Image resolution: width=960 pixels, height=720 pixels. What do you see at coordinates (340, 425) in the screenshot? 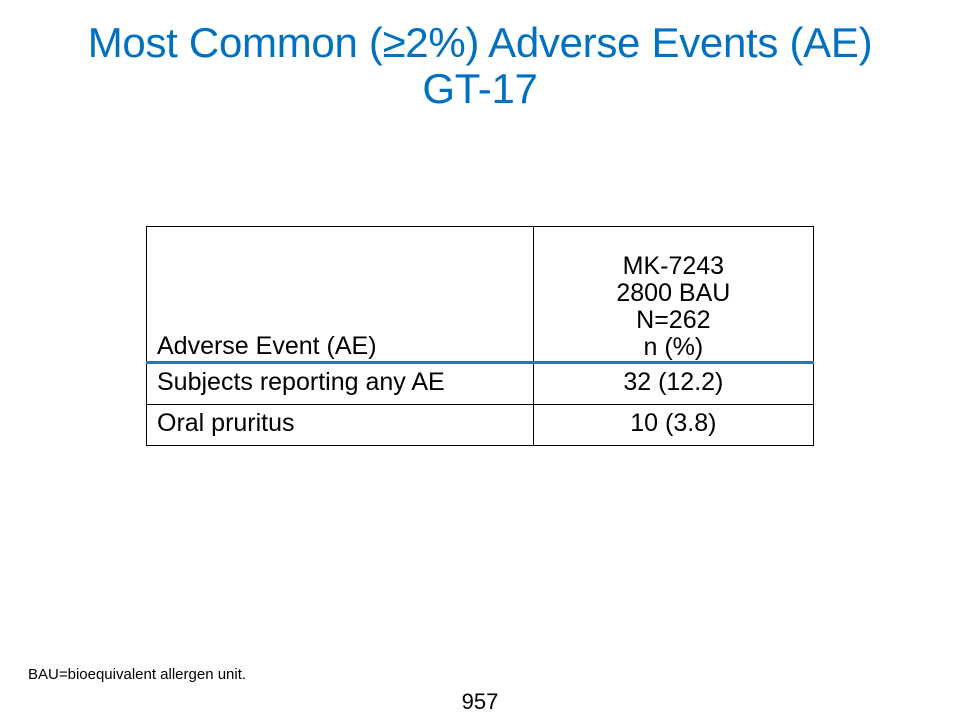
I see `row-event-name: Oral pruritus` at bounding box center [340, 425].